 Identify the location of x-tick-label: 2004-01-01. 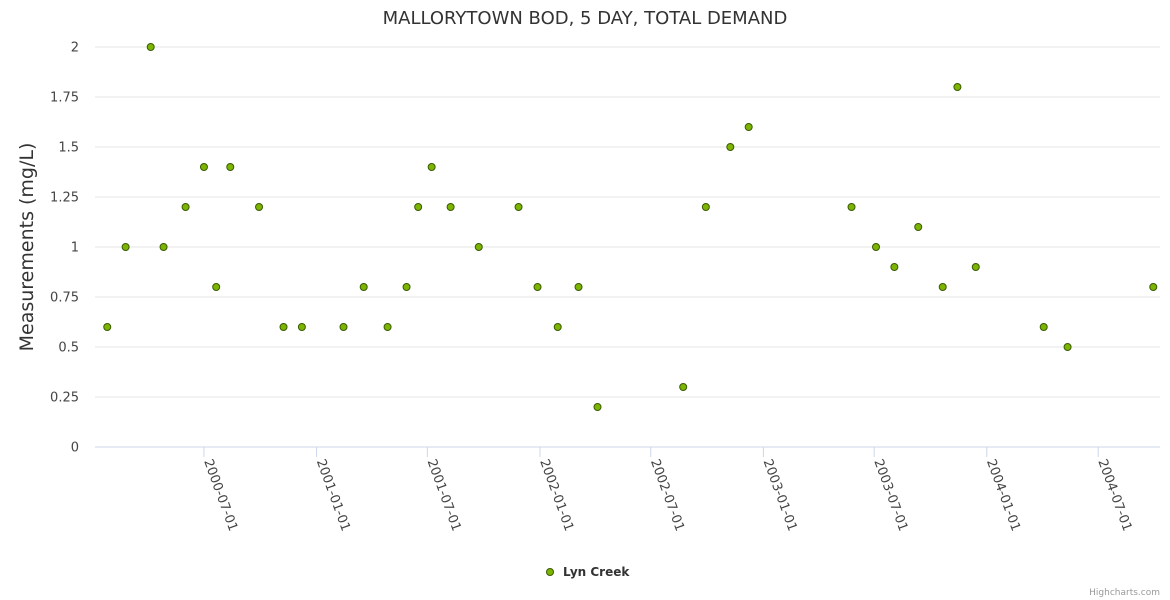
(1003, 495).